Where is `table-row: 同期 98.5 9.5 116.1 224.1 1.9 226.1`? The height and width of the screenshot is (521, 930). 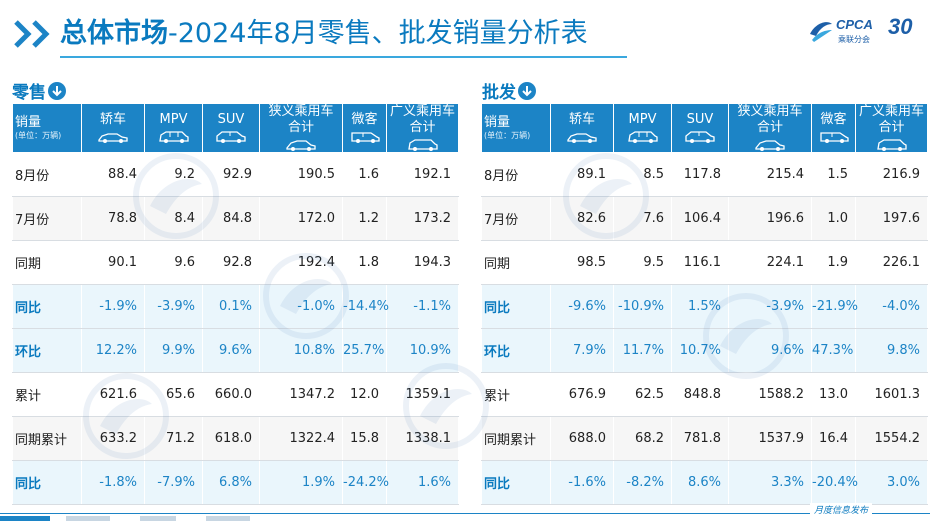 table-row: 同期 98.5 9.5 116.1 224.1 1.9 226.1 is located at coordinates (704, 262).